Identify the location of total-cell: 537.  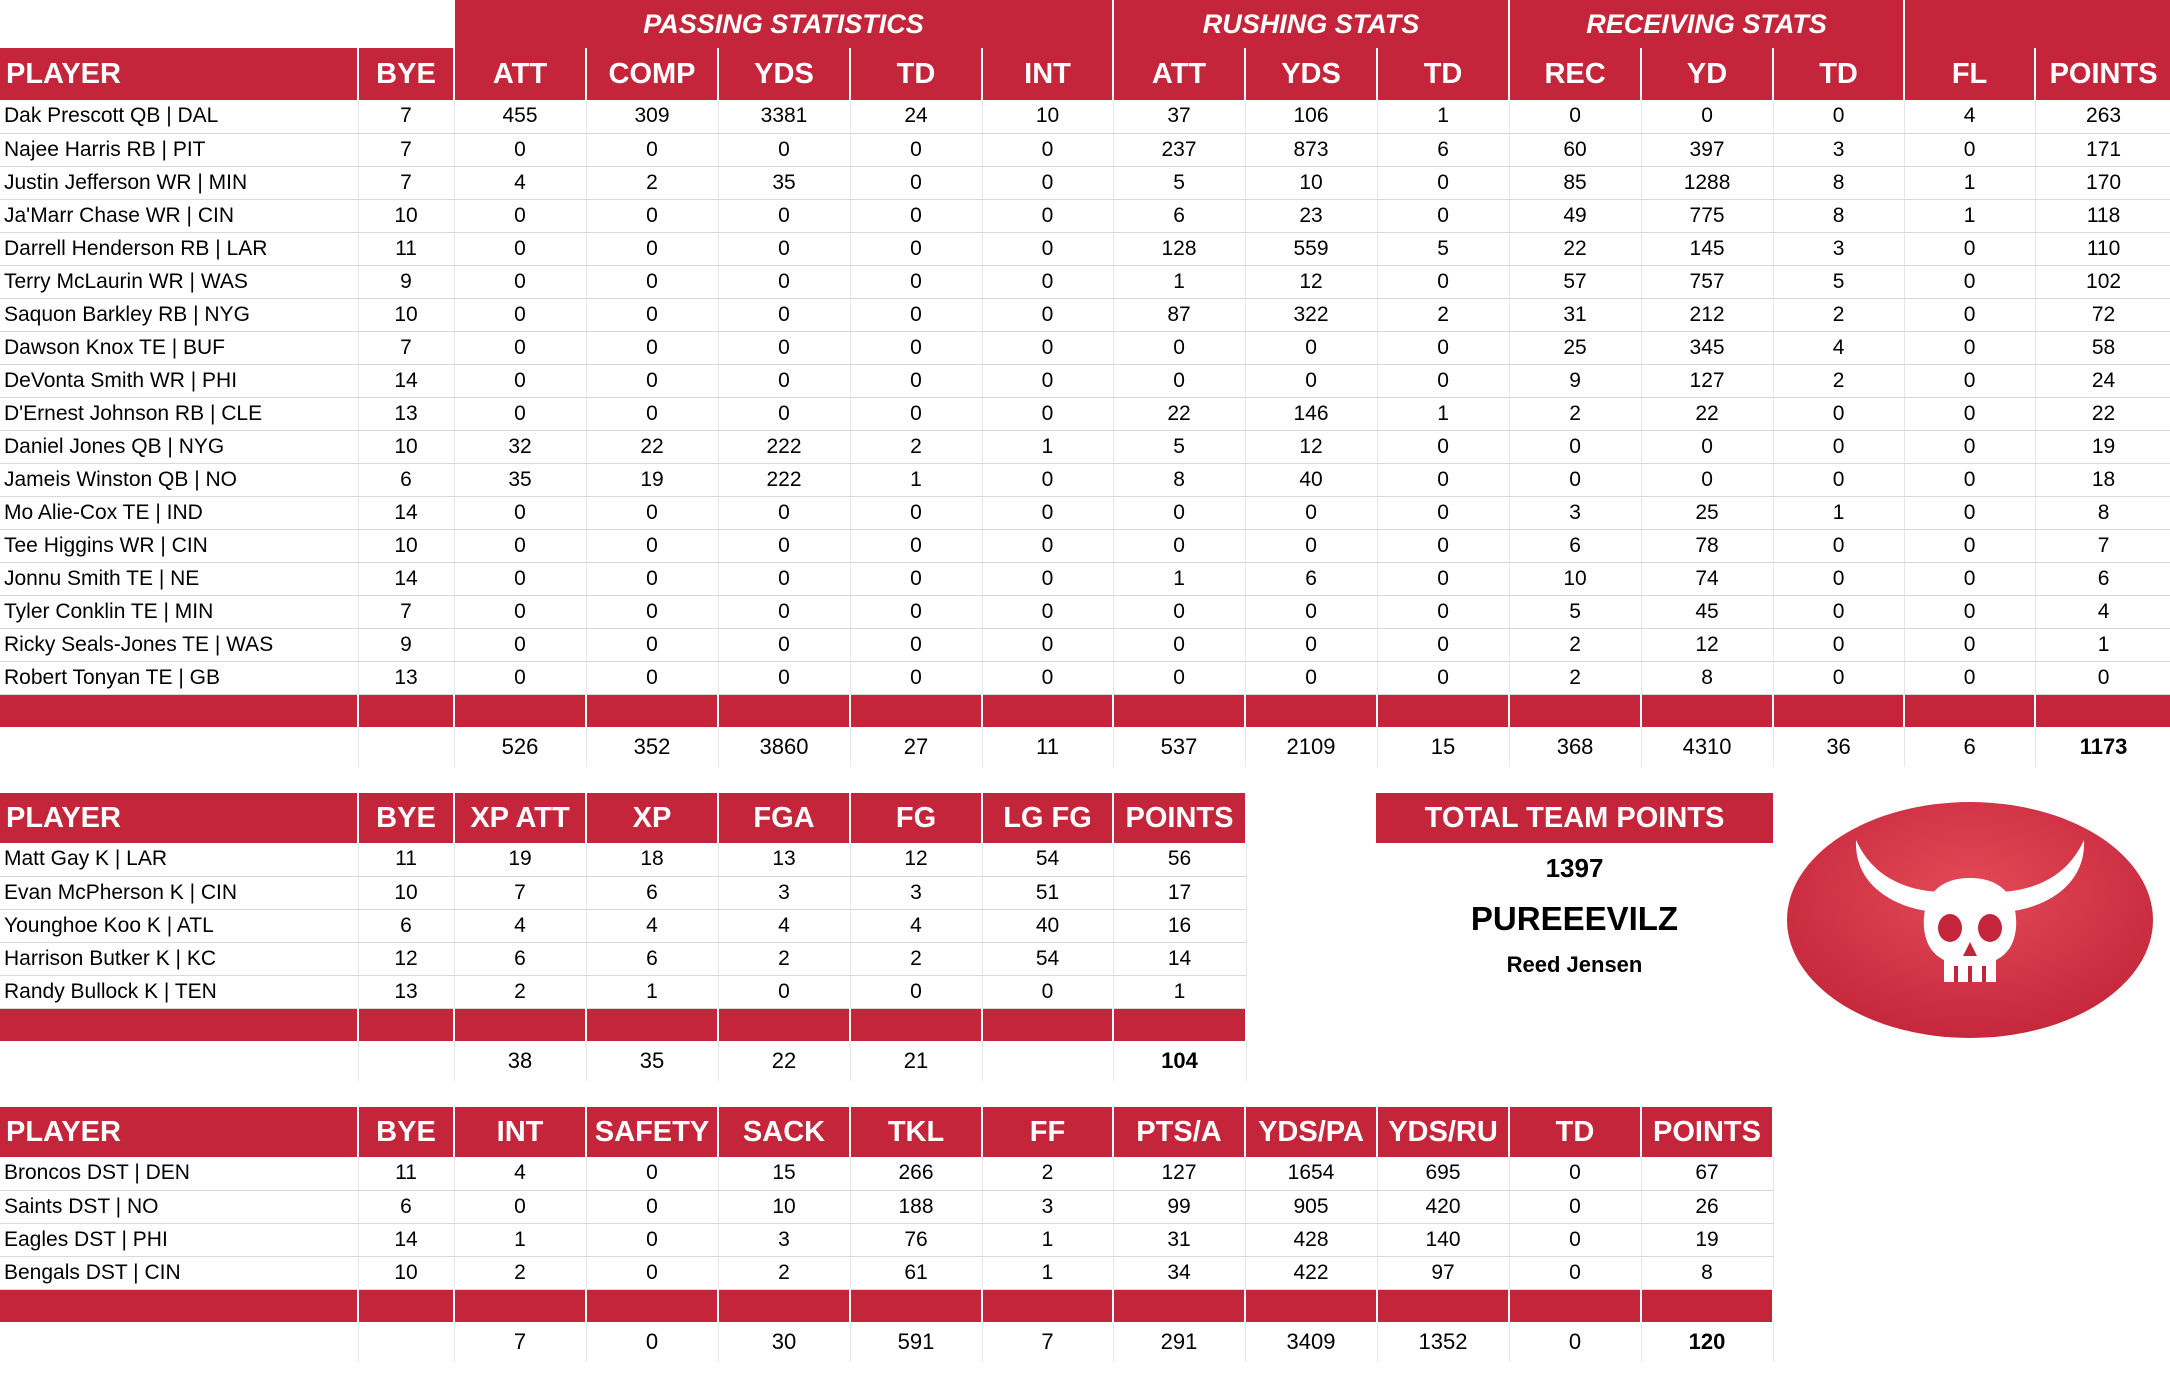
(1179, 747).